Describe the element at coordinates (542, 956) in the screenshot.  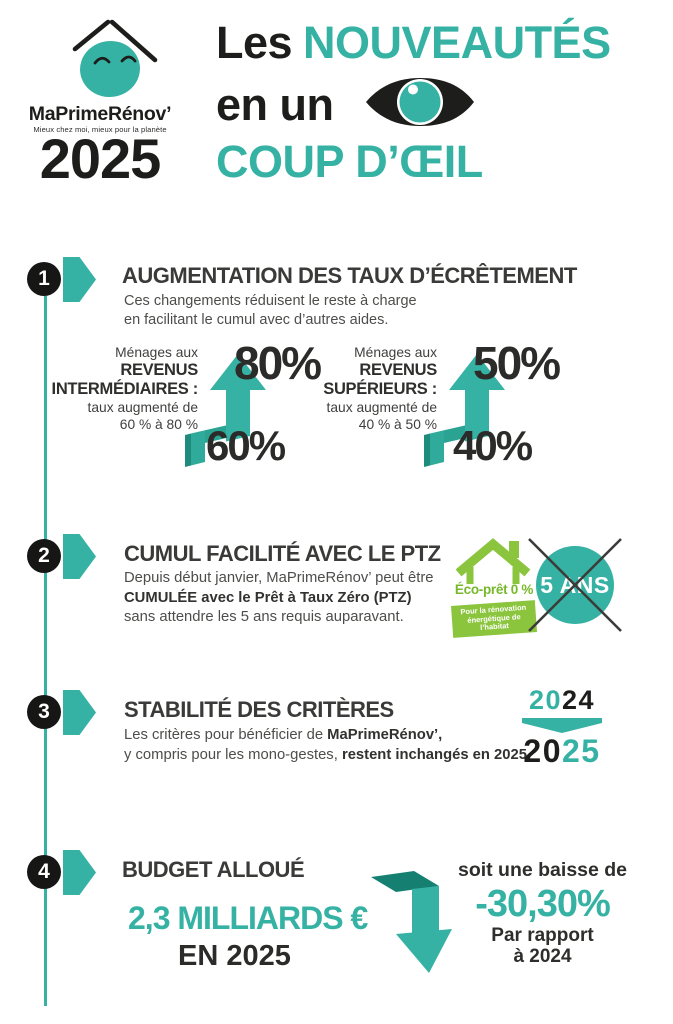
I see `drop-note-line2: à 2024` at that location.